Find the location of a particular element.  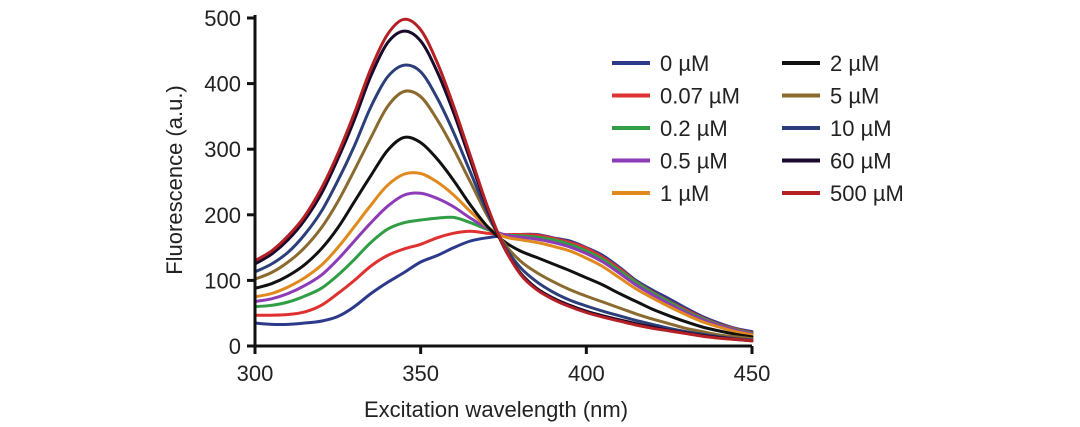

y-tick-label: 200 is located at coordinates (222, 215).